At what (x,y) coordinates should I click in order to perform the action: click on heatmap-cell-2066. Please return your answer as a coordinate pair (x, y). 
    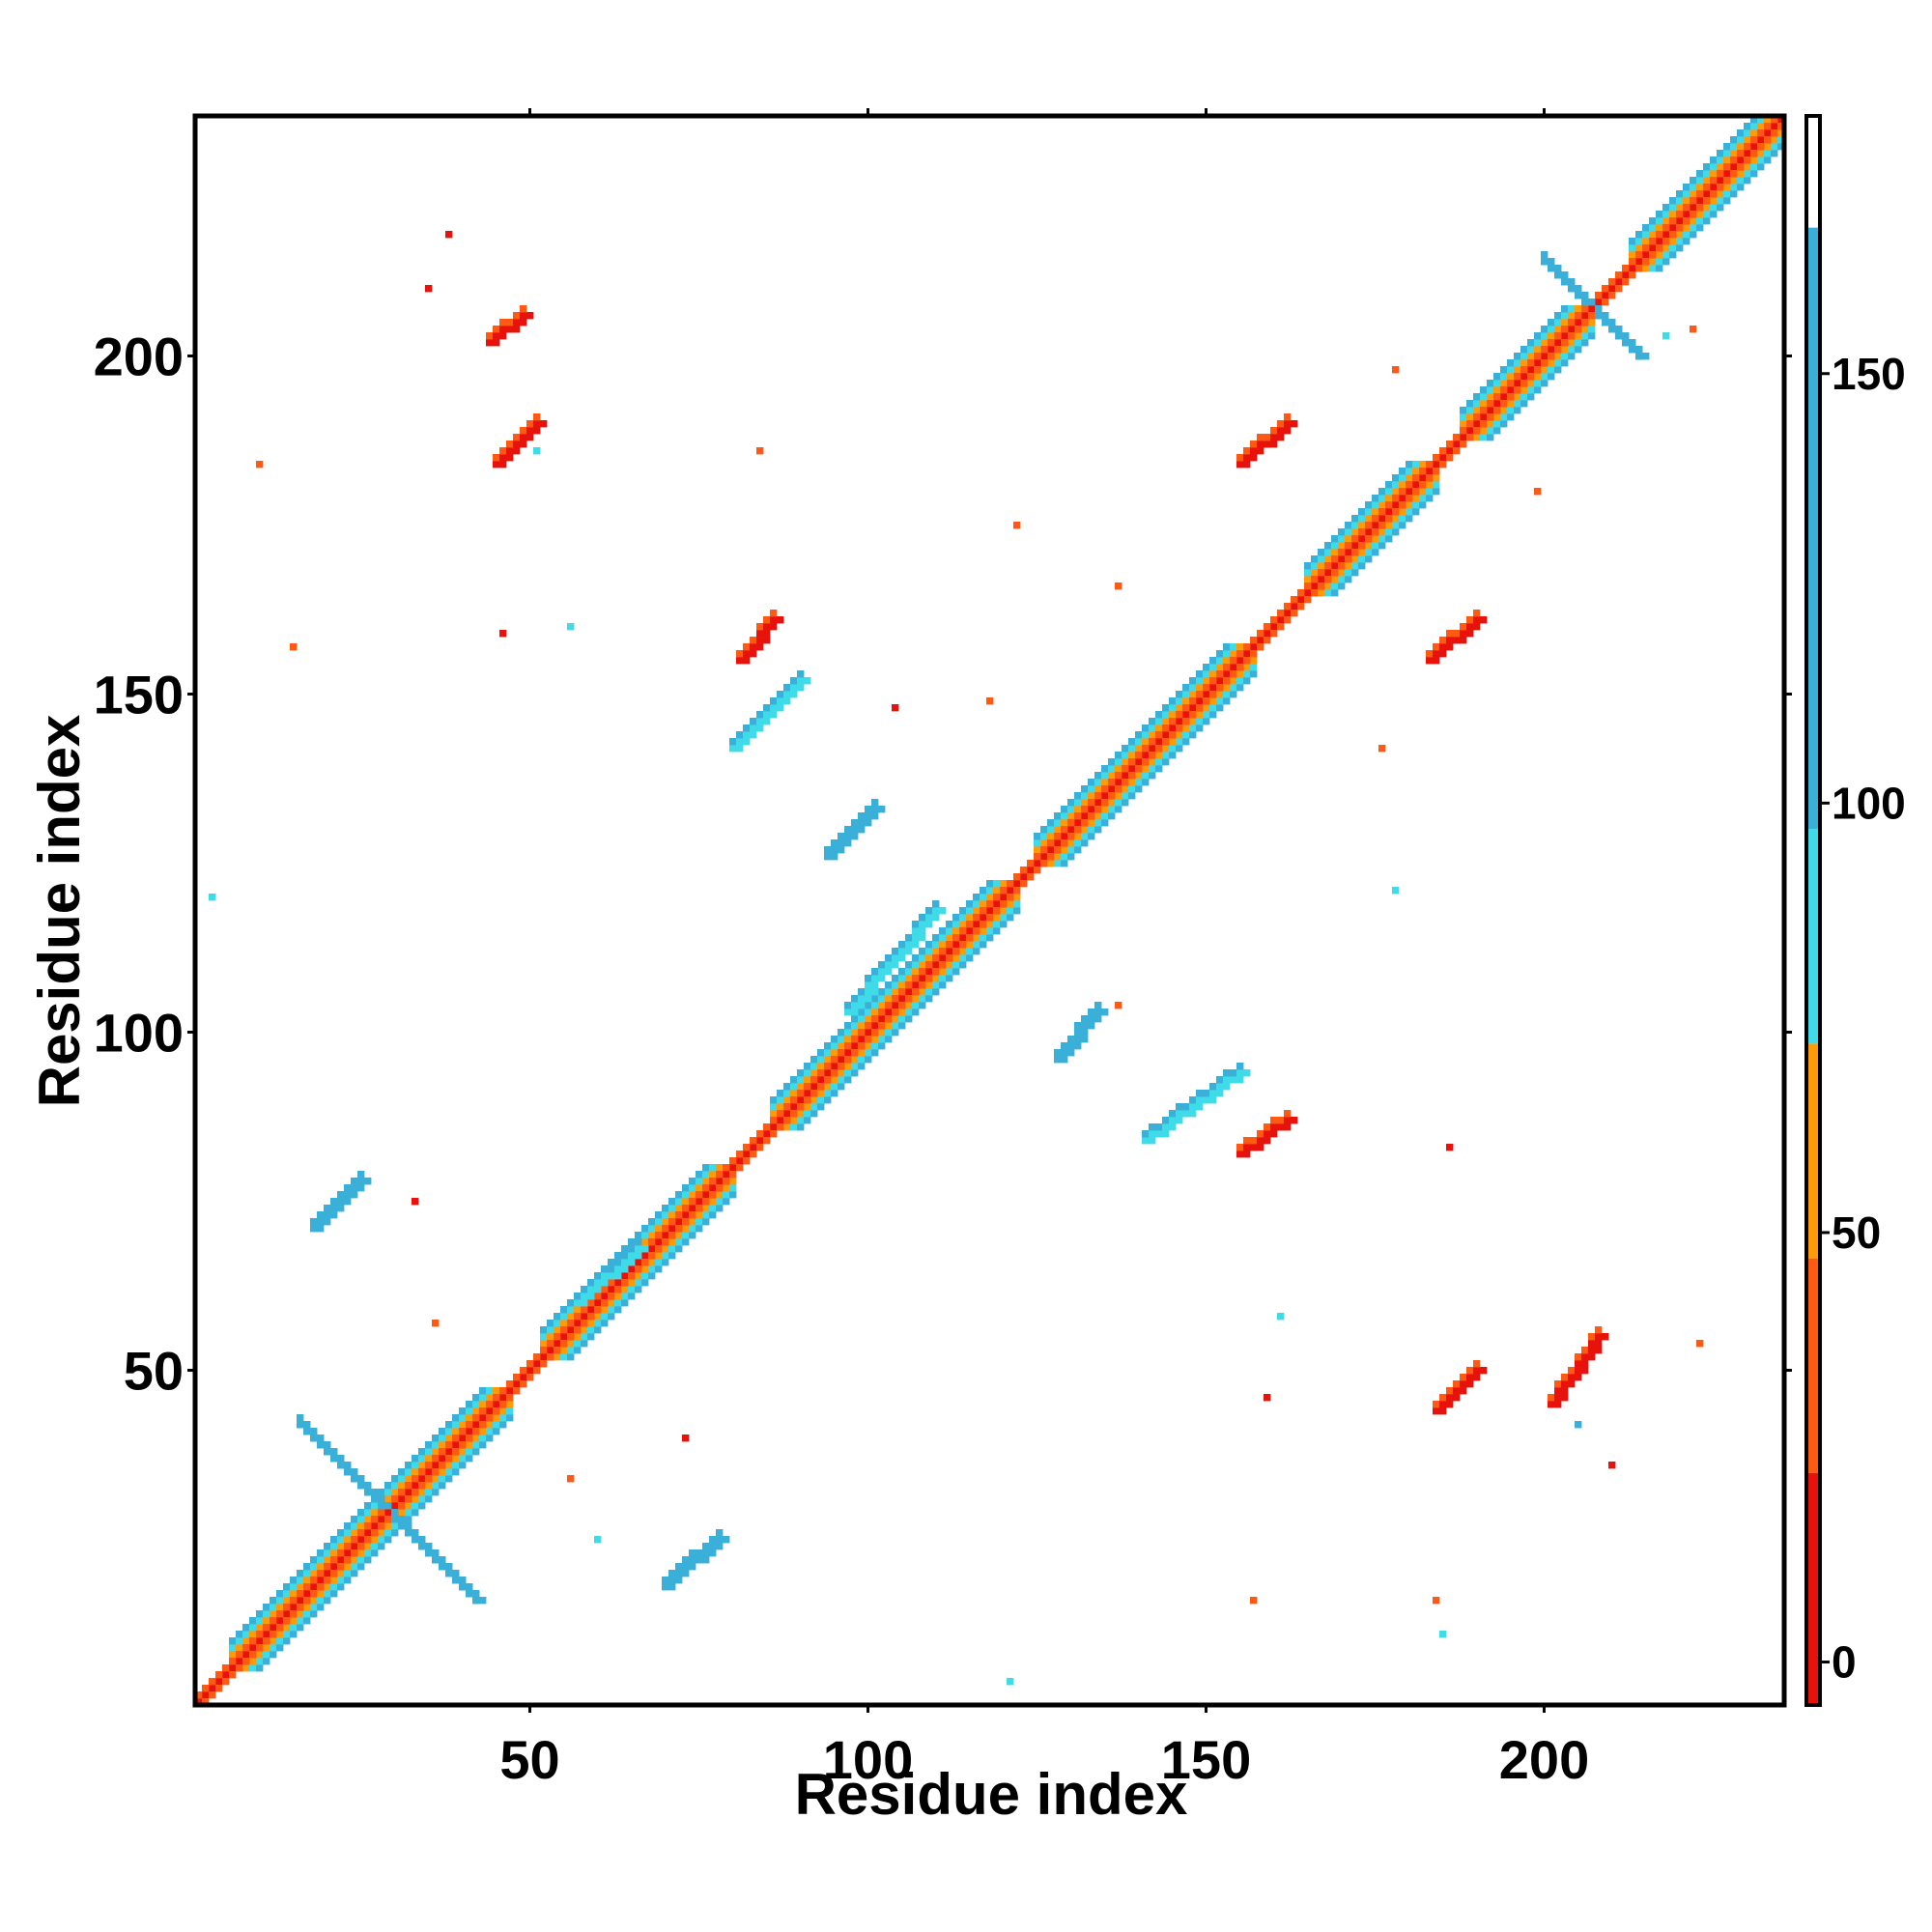
    Looking at the image, I should click on (1389, 519).